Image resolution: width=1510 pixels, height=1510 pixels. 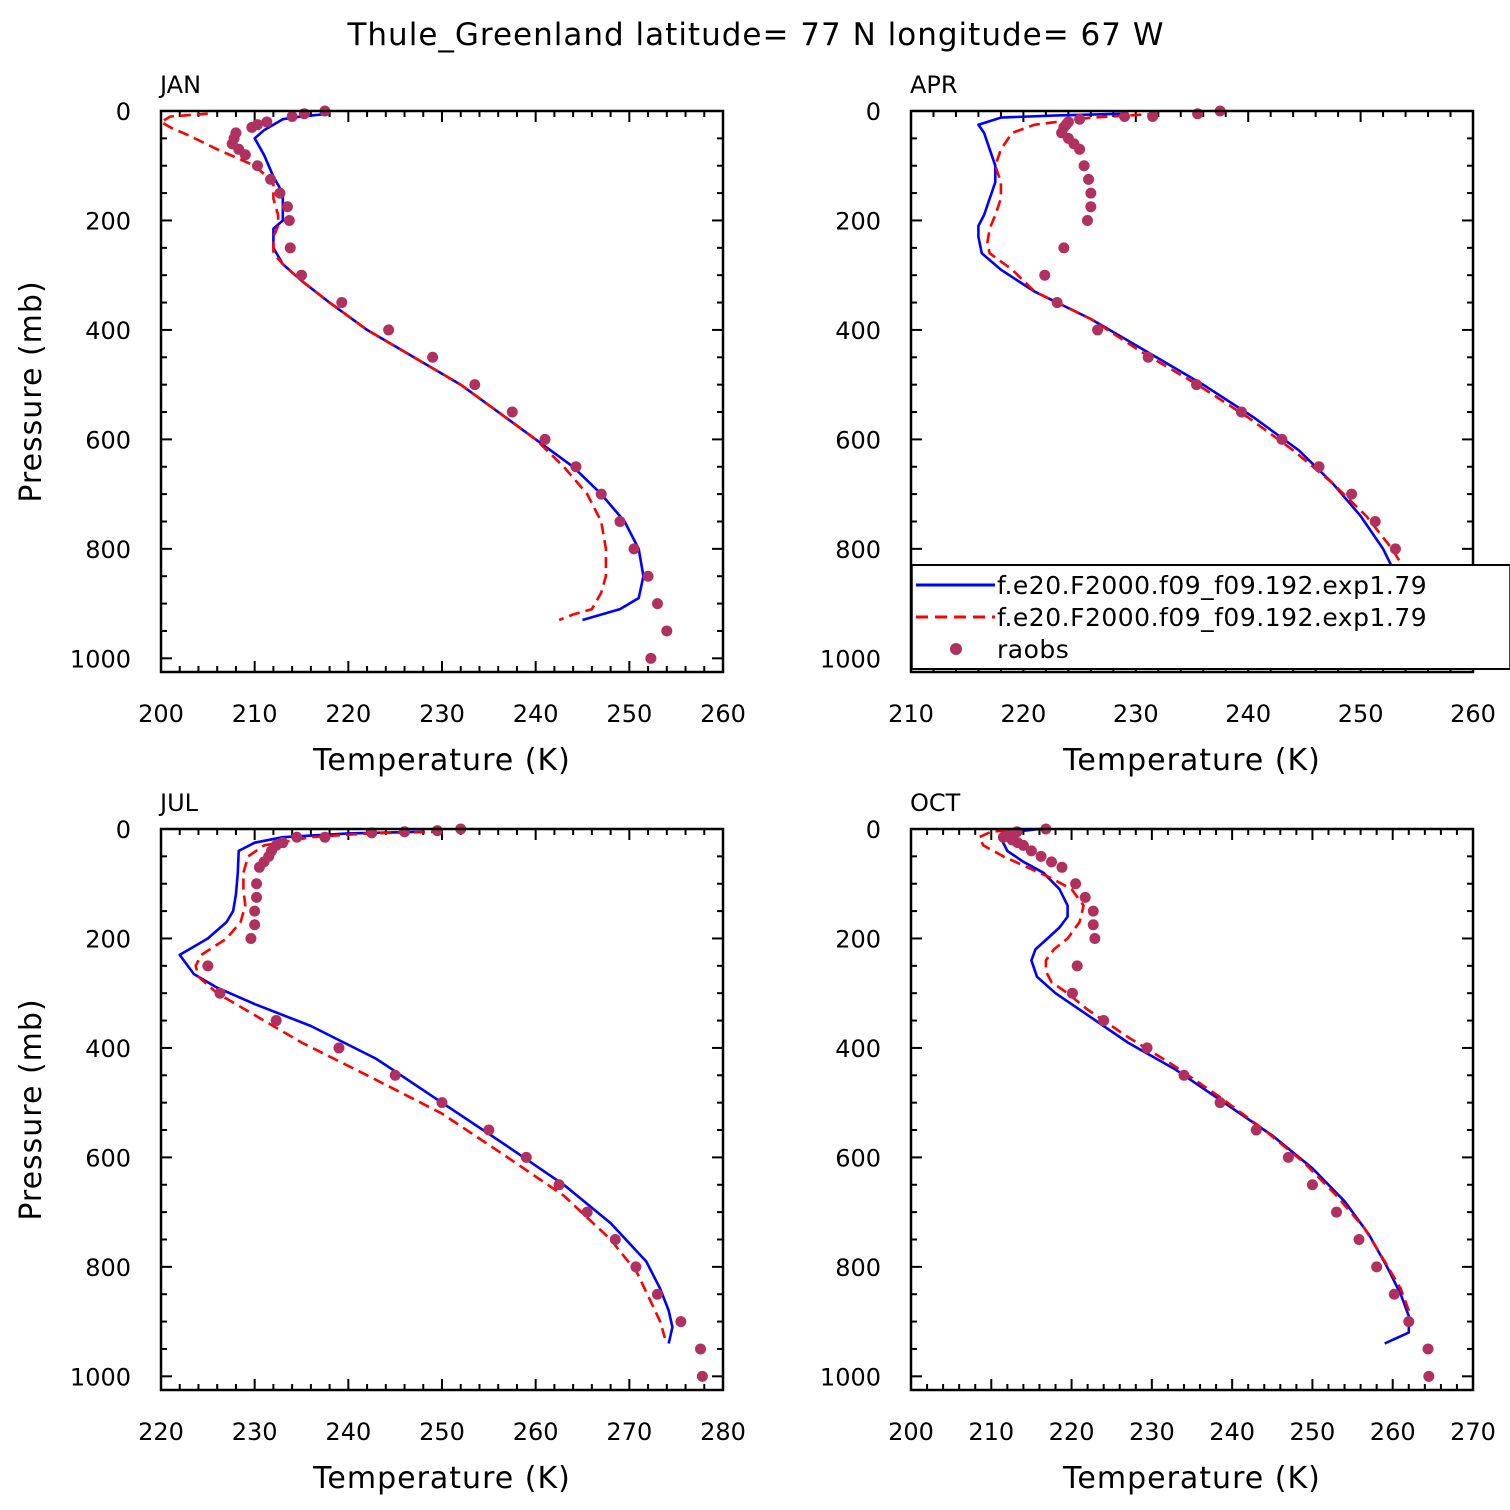 I want to click on panel-title-jul: JUL, so click(x=178, y=803).